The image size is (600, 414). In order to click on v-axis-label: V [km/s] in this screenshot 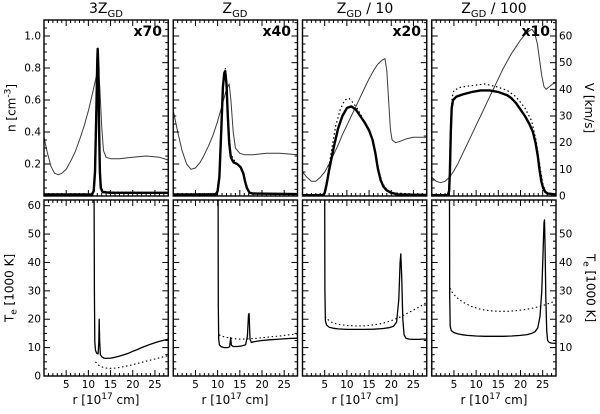, I will do `click(589, 108)`.